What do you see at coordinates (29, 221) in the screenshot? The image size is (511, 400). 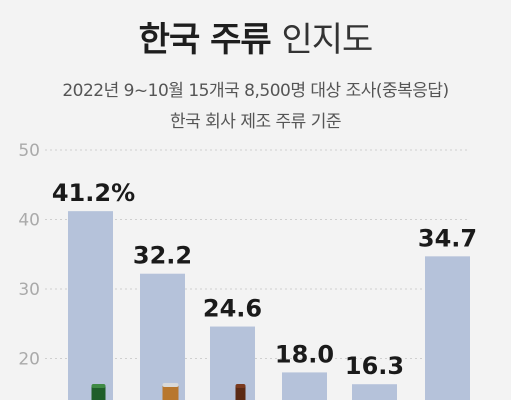 I see `y-tick-40: 40` at bounding box center [29, 221].